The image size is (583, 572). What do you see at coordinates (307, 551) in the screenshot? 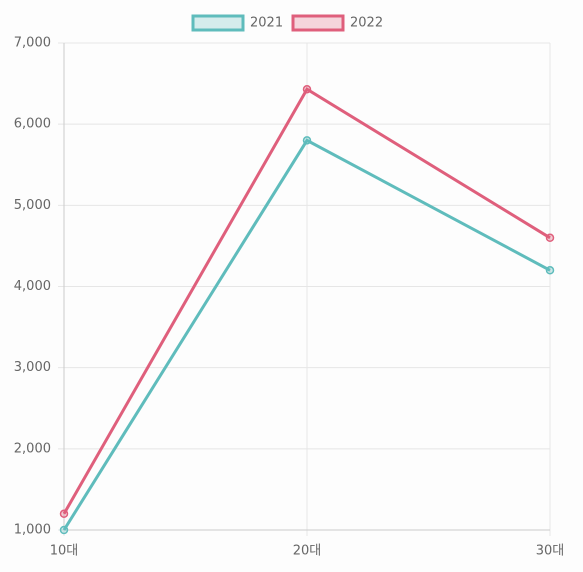
I see `x-tick-label: 20대` at bounding box center [307, 551].